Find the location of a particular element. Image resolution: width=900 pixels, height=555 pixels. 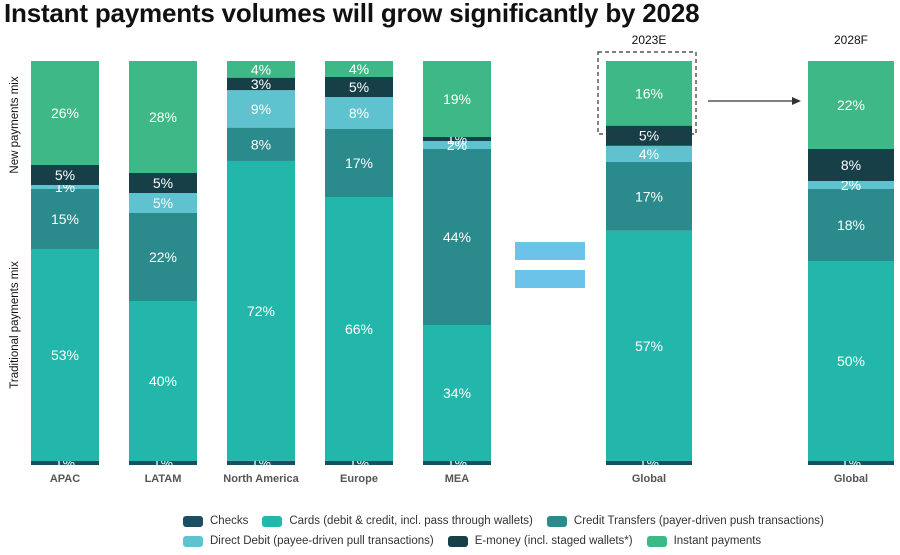

data-label-instant: 28% is located at coordinates (163, 117).